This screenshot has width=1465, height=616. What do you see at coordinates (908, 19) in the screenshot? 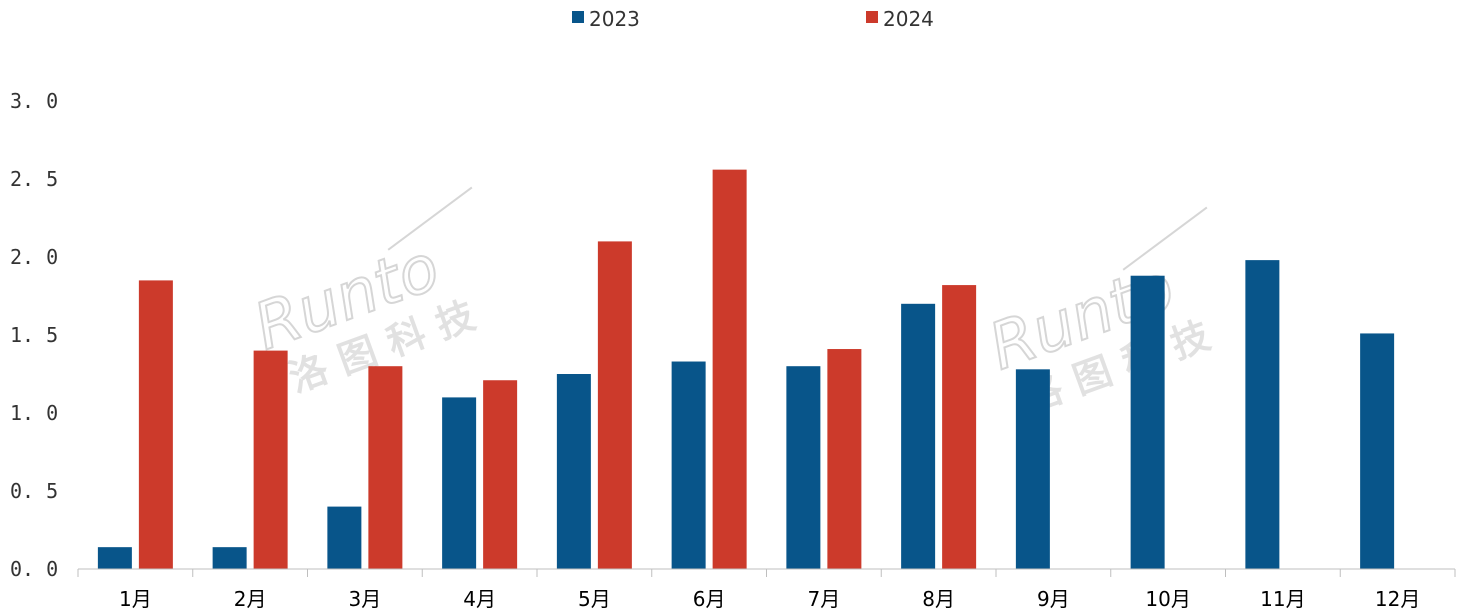
I see `legend-label-2024: 2024` at bounding box center [908, 19].